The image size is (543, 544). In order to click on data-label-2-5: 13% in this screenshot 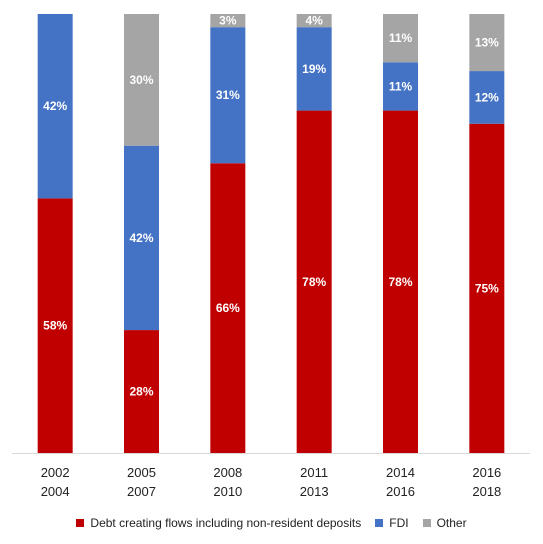, I will do `click(487, 43)`.